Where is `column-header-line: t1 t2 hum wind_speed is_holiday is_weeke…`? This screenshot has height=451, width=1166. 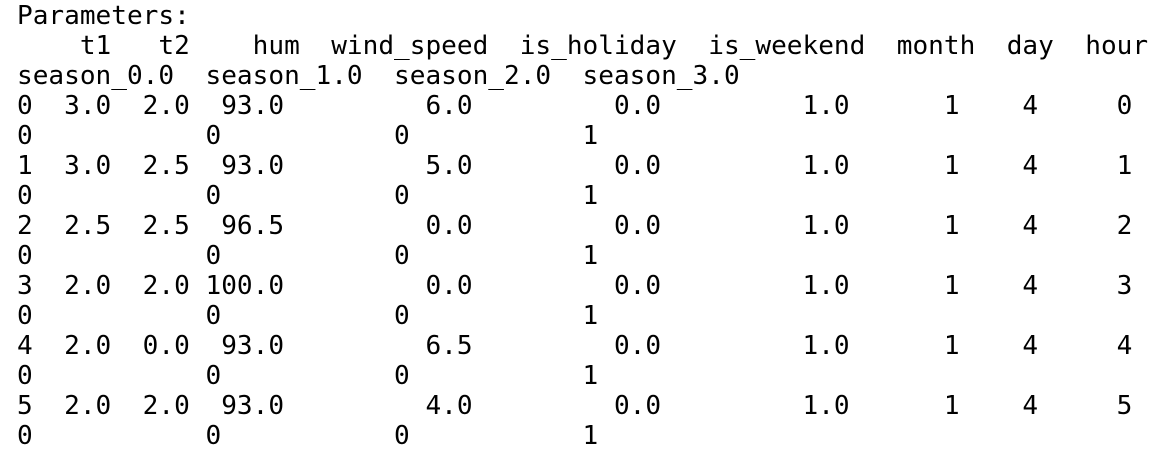
column-header-line: t1 t2 hum wind_speed is_holiday is_weeke… is located at coordinates (583, 46).